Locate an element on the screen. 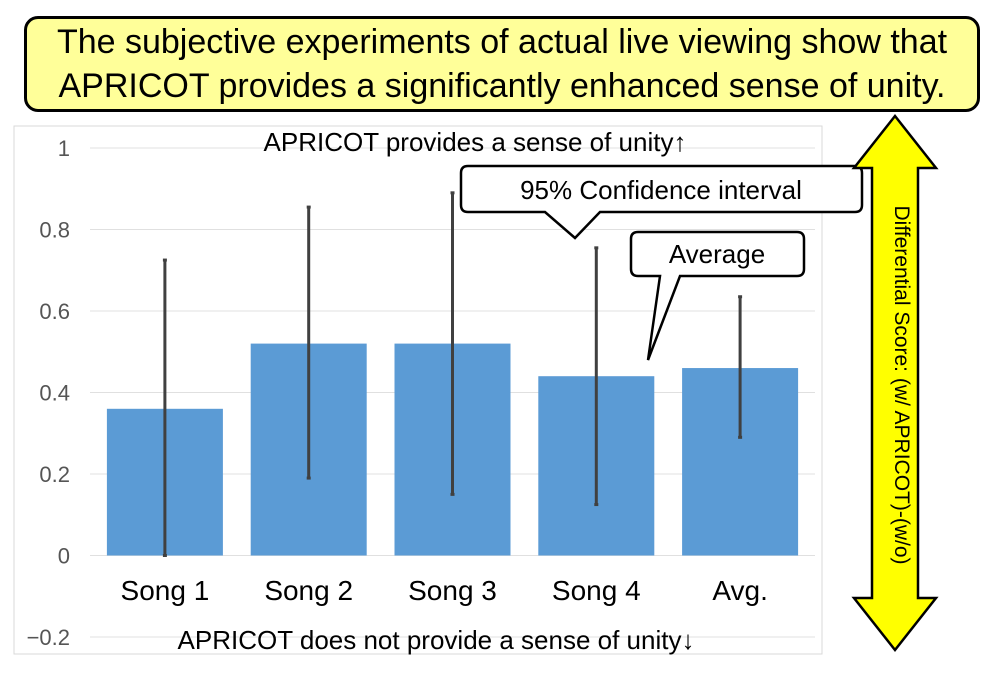  category-label: Avg. is located at coordinates (740, 590).